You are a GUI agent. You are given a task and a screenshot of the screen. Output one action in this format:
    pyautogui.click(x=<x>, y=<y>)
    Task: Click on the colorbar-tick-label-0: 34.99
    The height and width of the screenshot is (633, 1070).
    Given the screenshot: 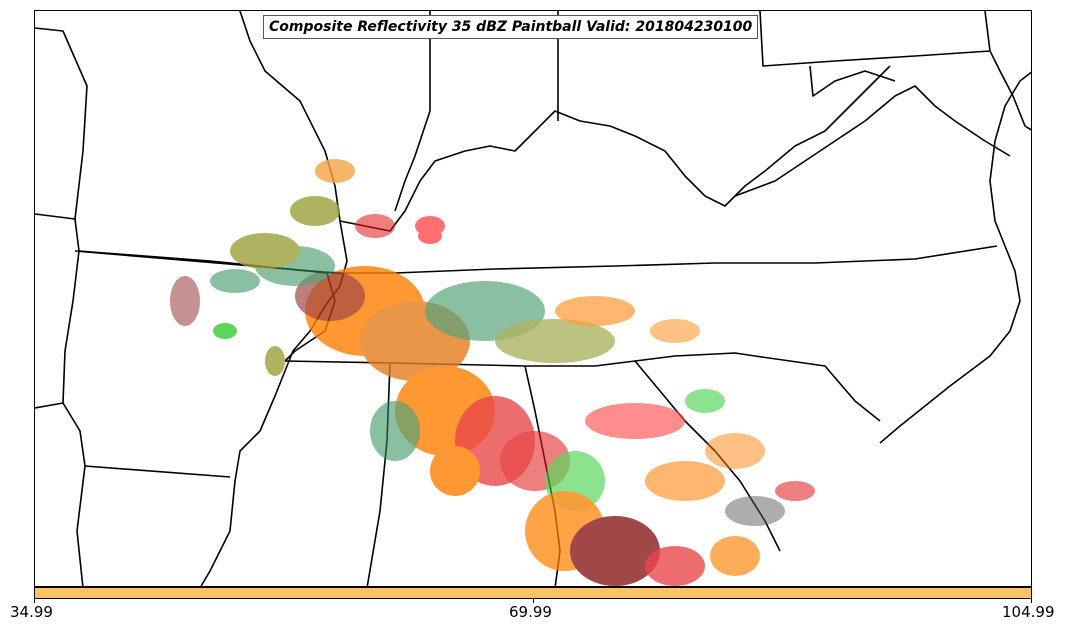 What is the action you would take?
    pyautogui.click(x=31, y=612)
    